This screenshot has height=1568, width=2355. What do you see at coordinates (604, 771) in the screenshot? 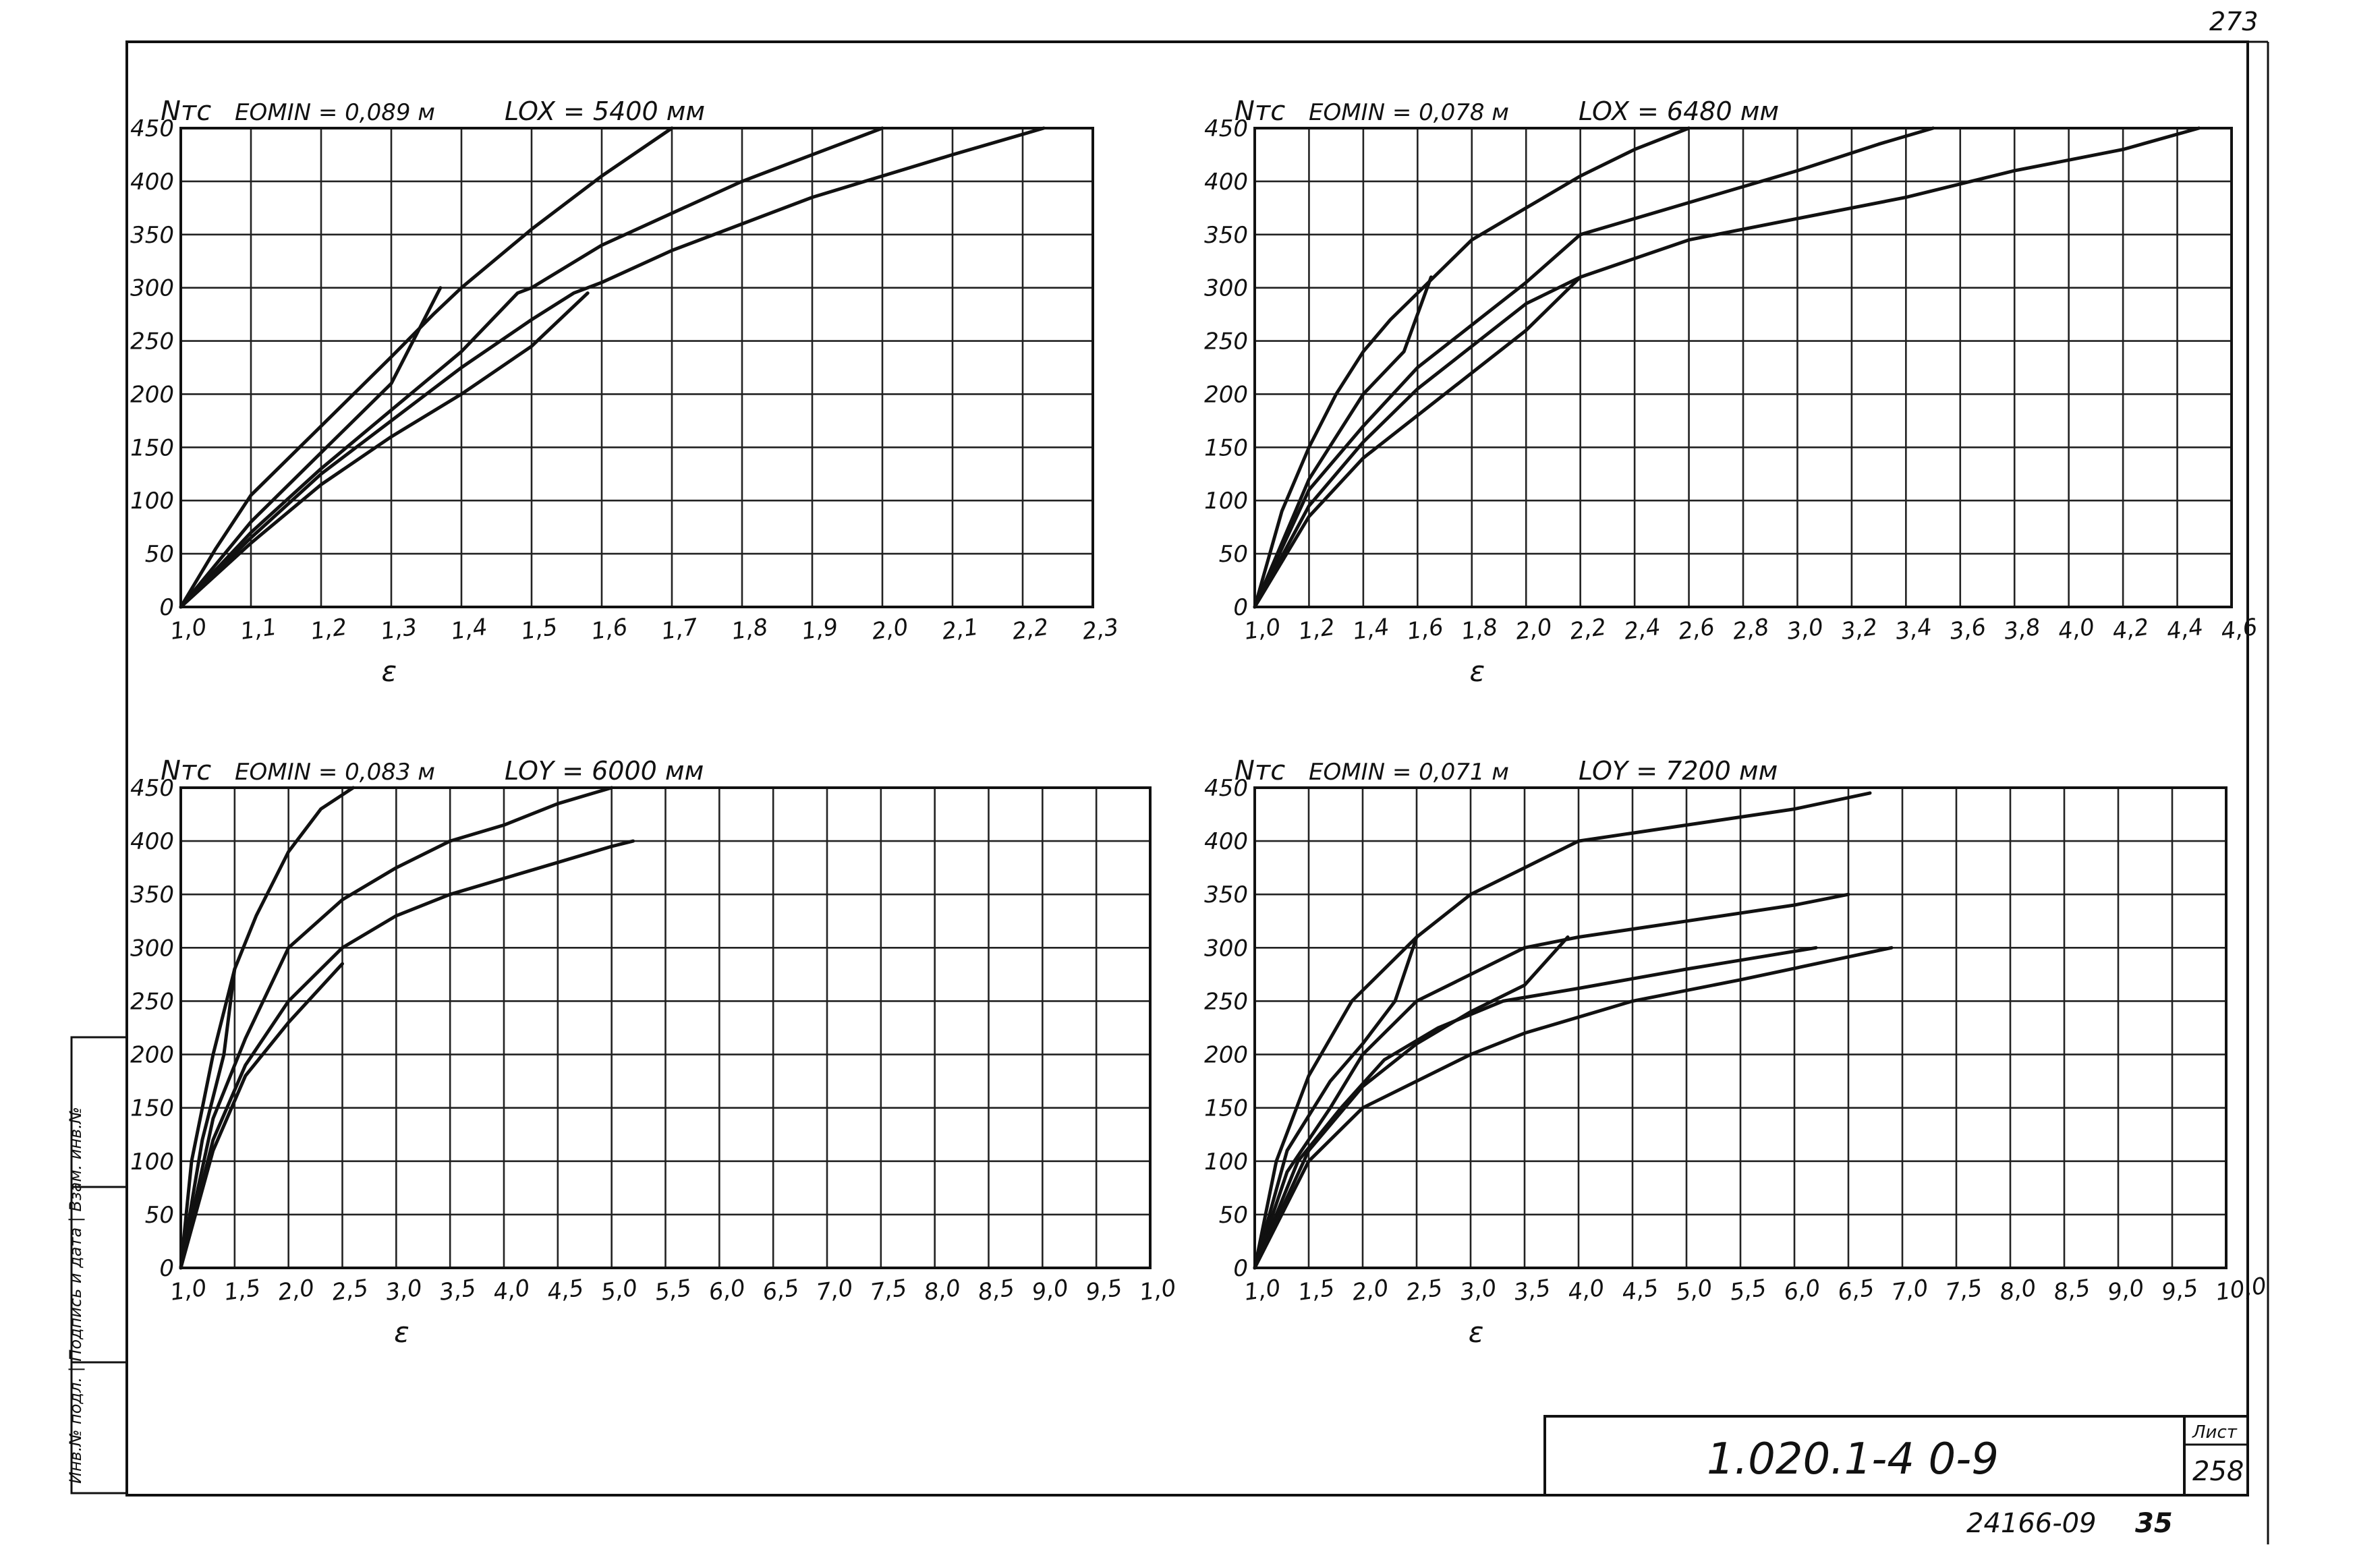
I see `length-label: LOY = 6000 мм` at bounding box center [604, 771].